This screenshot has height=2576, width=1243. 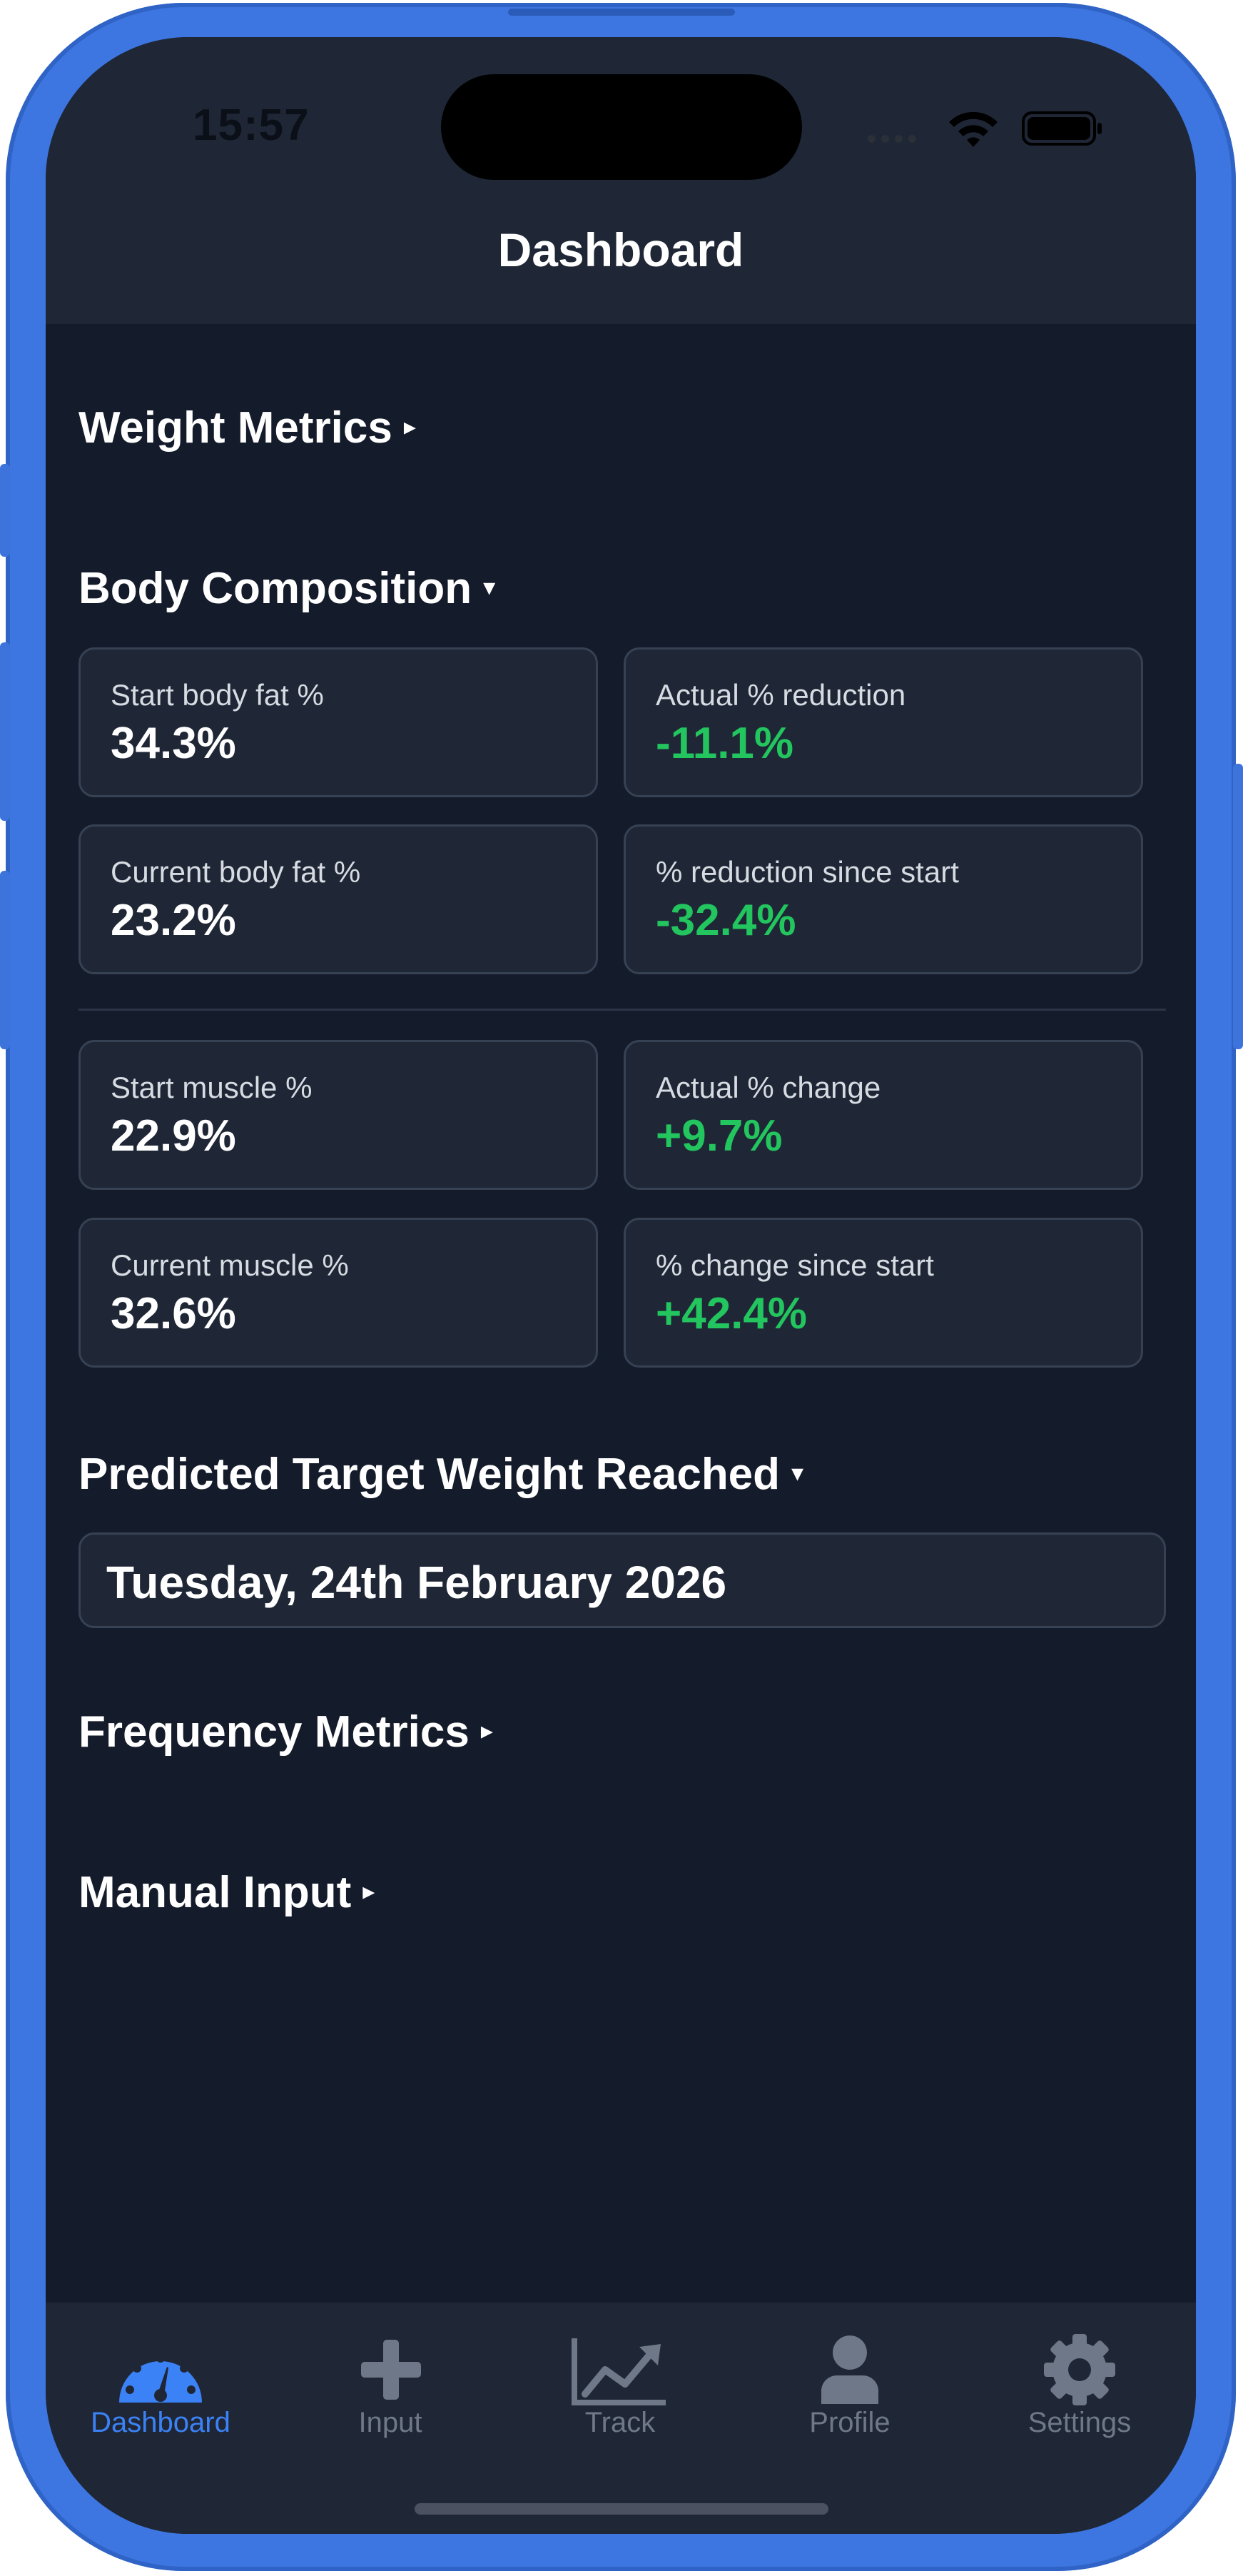 I want to click on current-muscle-value: 32.6%, so click(x=173, y=1313).